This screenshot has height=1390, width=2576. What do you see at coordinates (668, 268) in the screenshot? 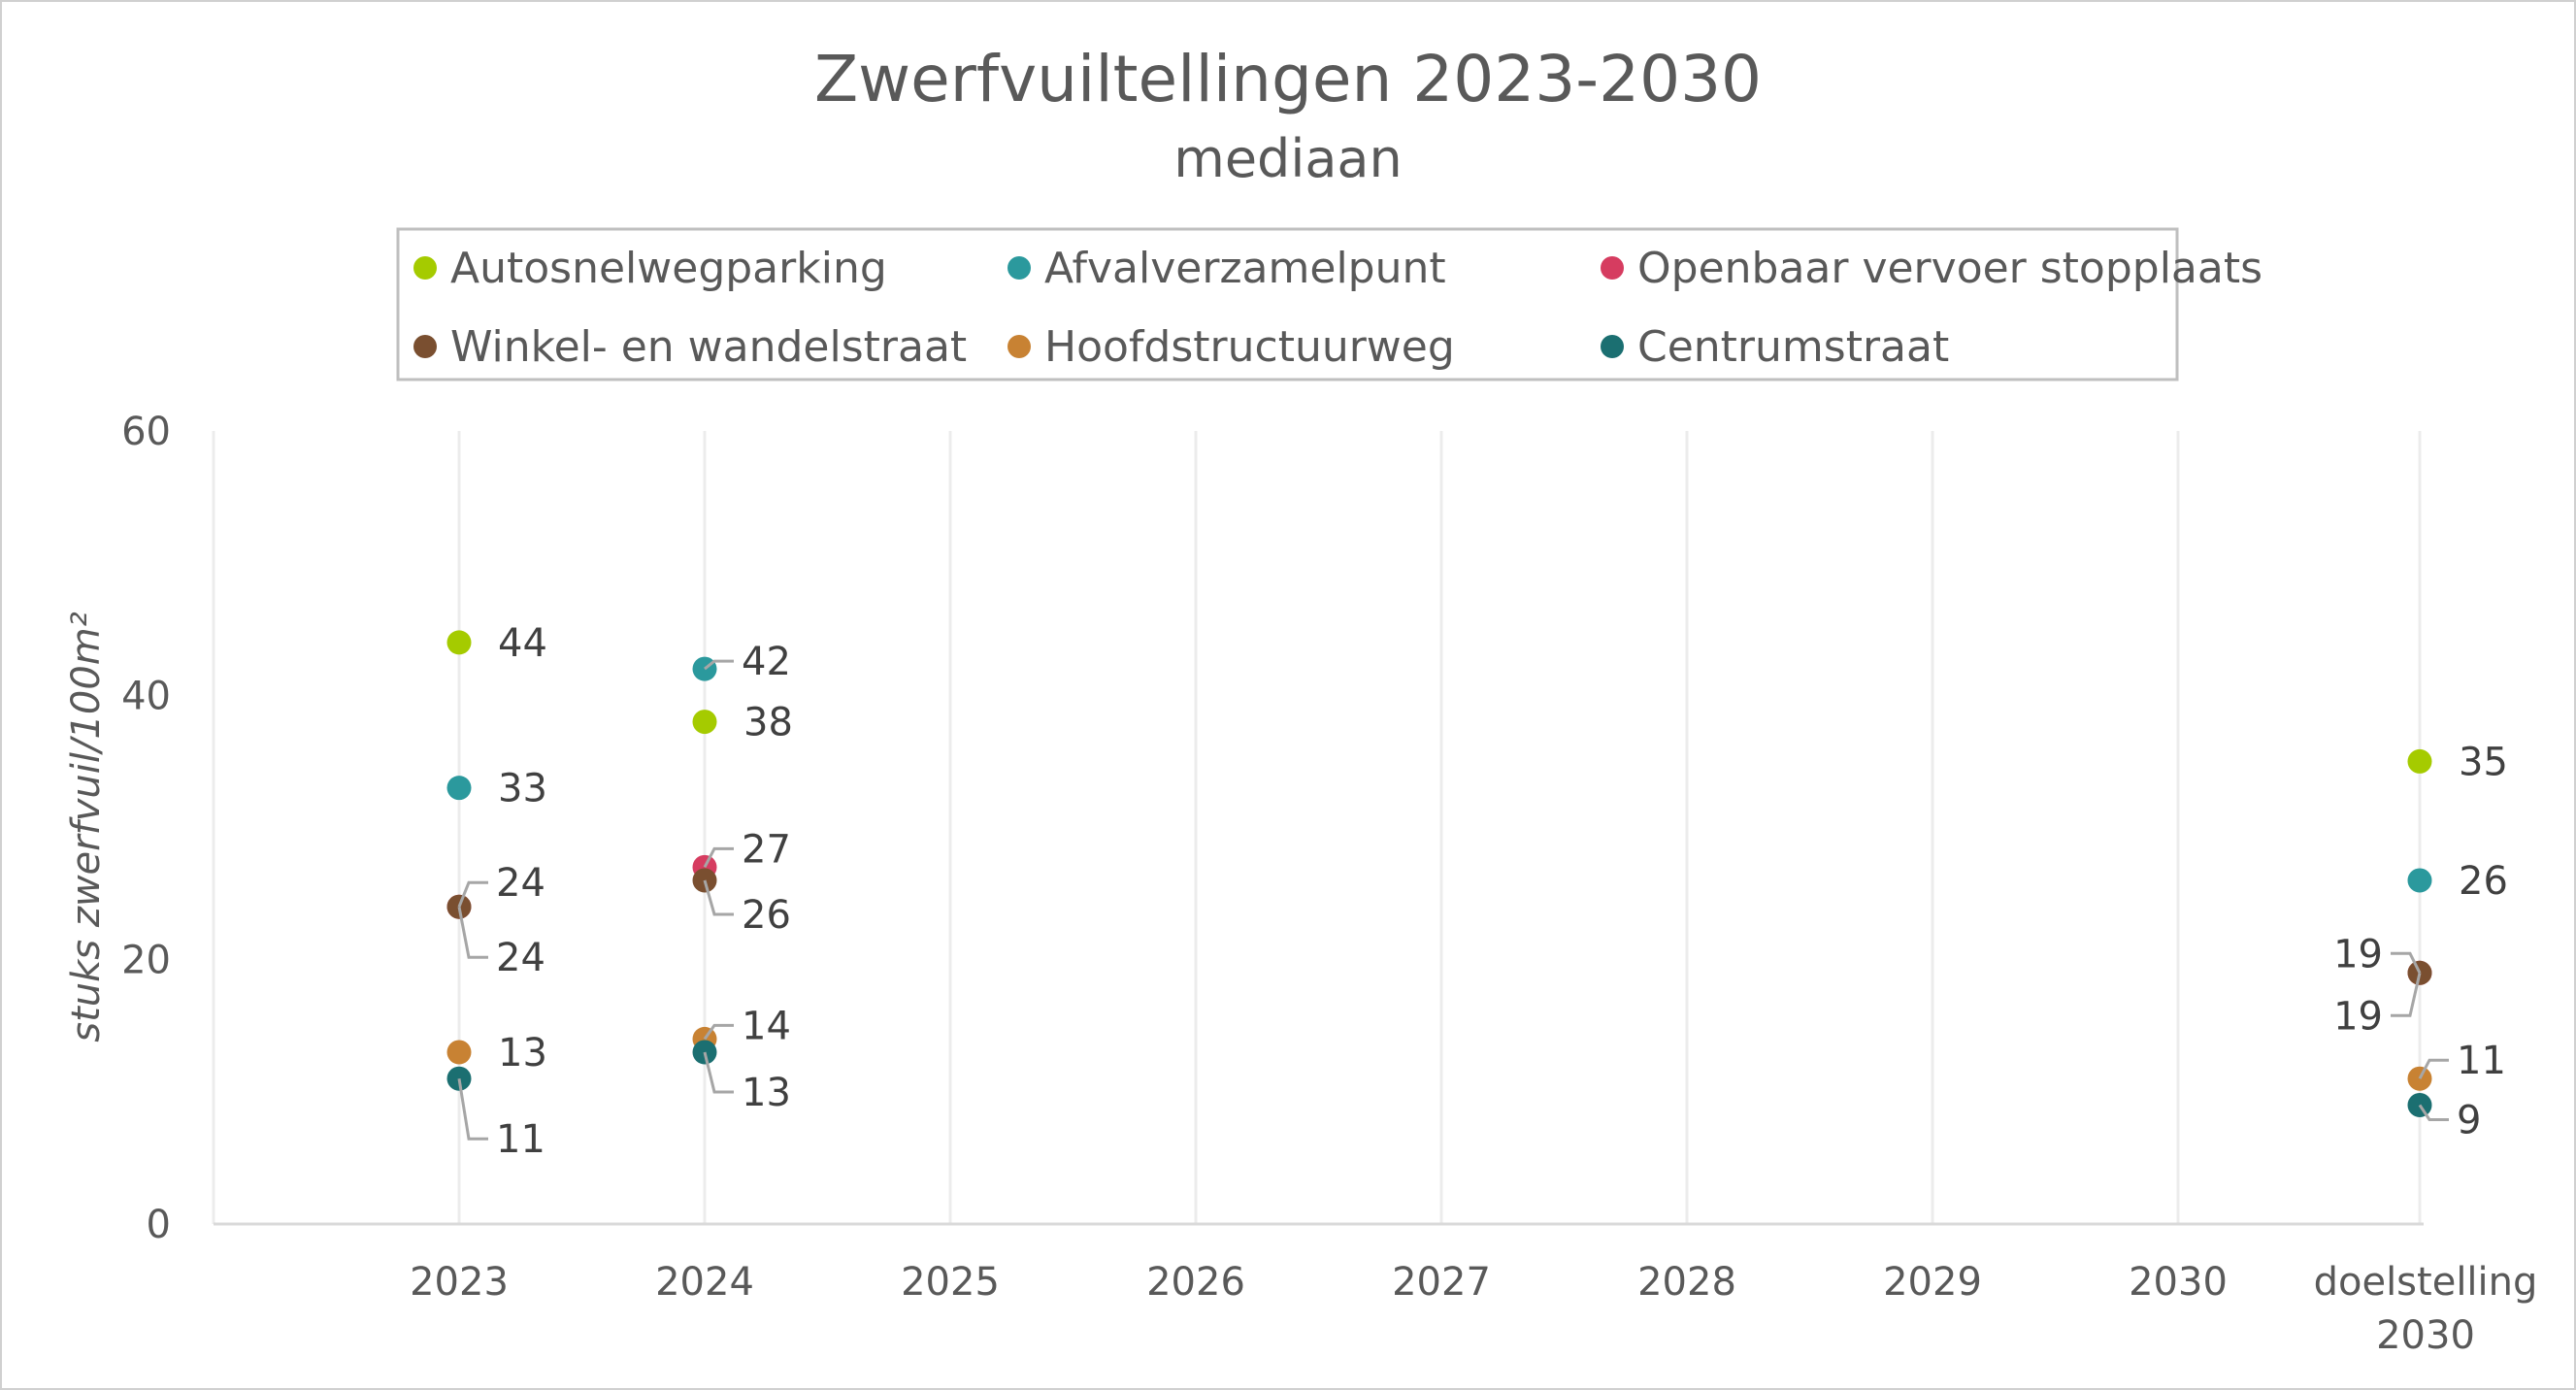
I see `legend-label: Autosnelwegparking` at bounding box center [668, 268].